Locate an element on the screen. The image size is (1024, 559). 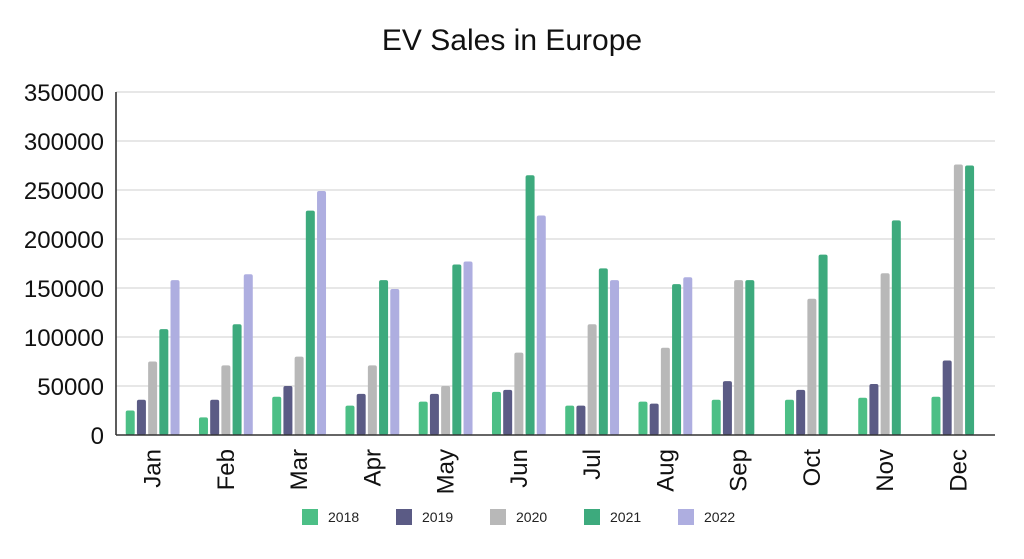
x-tick-label: Jan is located at coordinates (153, 468).